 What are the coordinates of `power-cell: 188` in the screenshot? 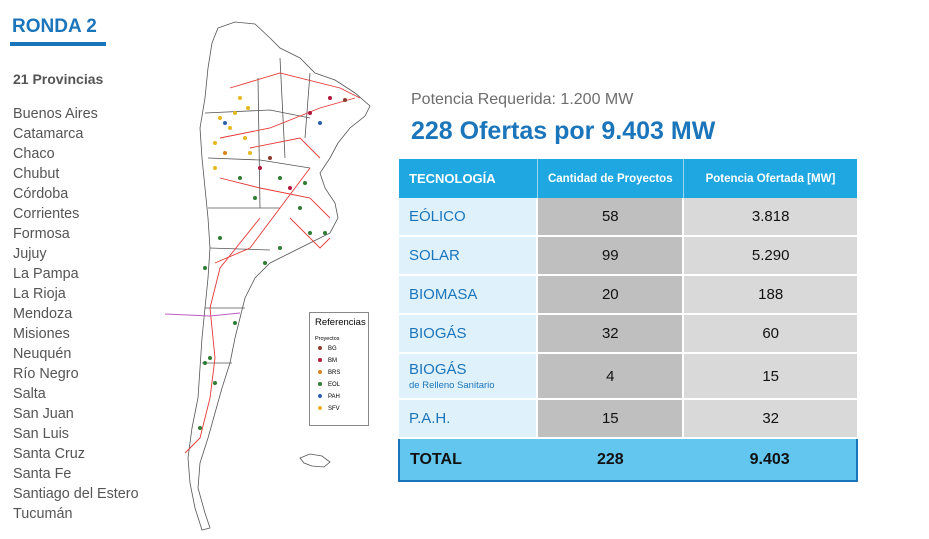 It's located at (769, 295).